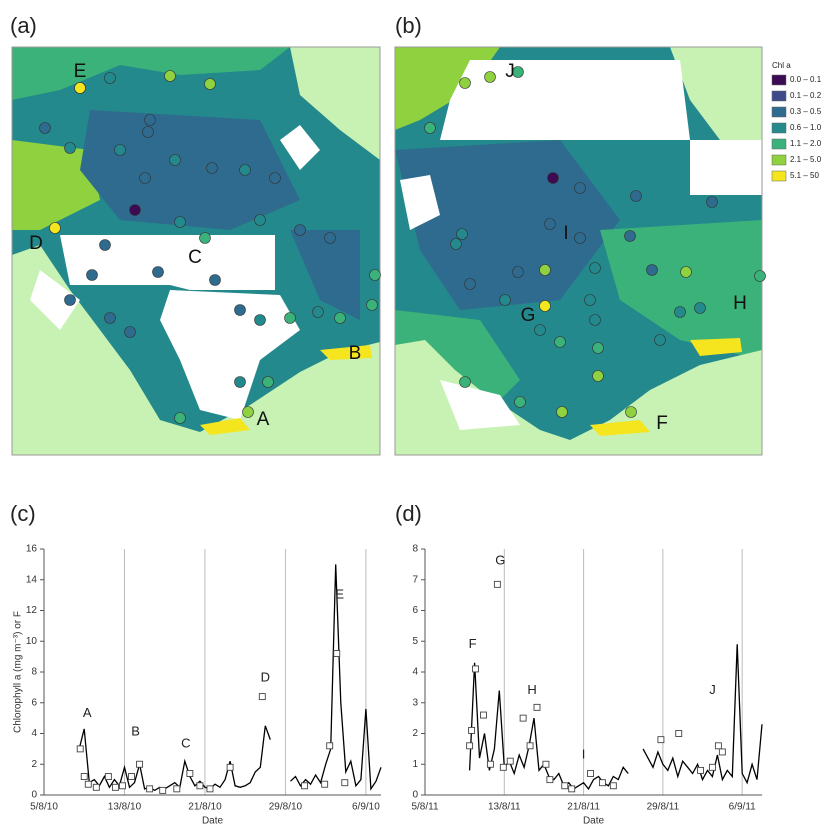 The image size is (830, 829). Describe the element at coordinates (23, 513) in the screenshot. I see `panel-label: (c)` at that location.